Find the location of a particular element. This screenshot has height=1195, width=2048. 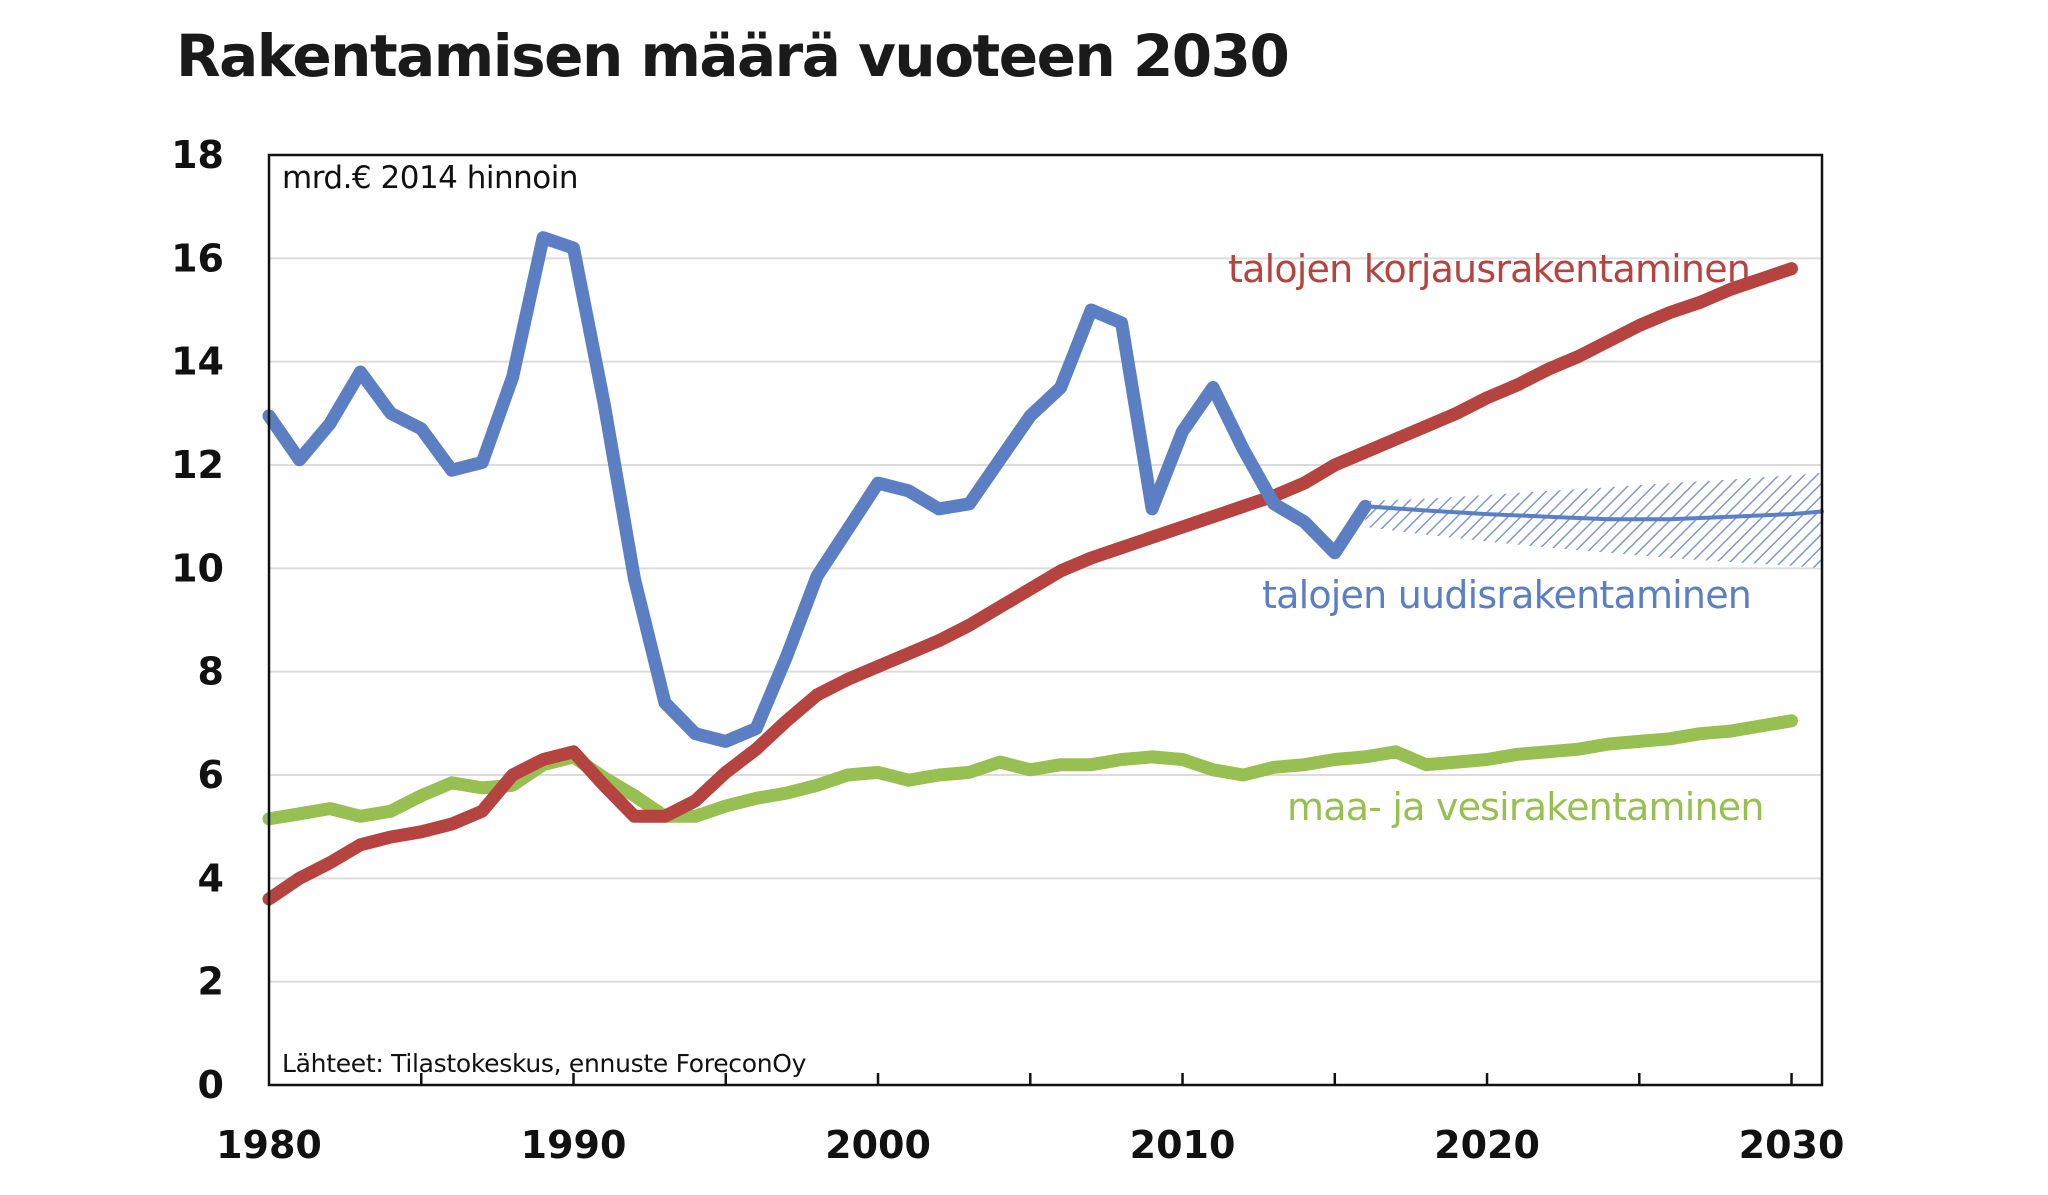

x-axis-tick-labels: 1980 1990 2000 2010 2020 2030 is located at coordinates (1030, 1145).